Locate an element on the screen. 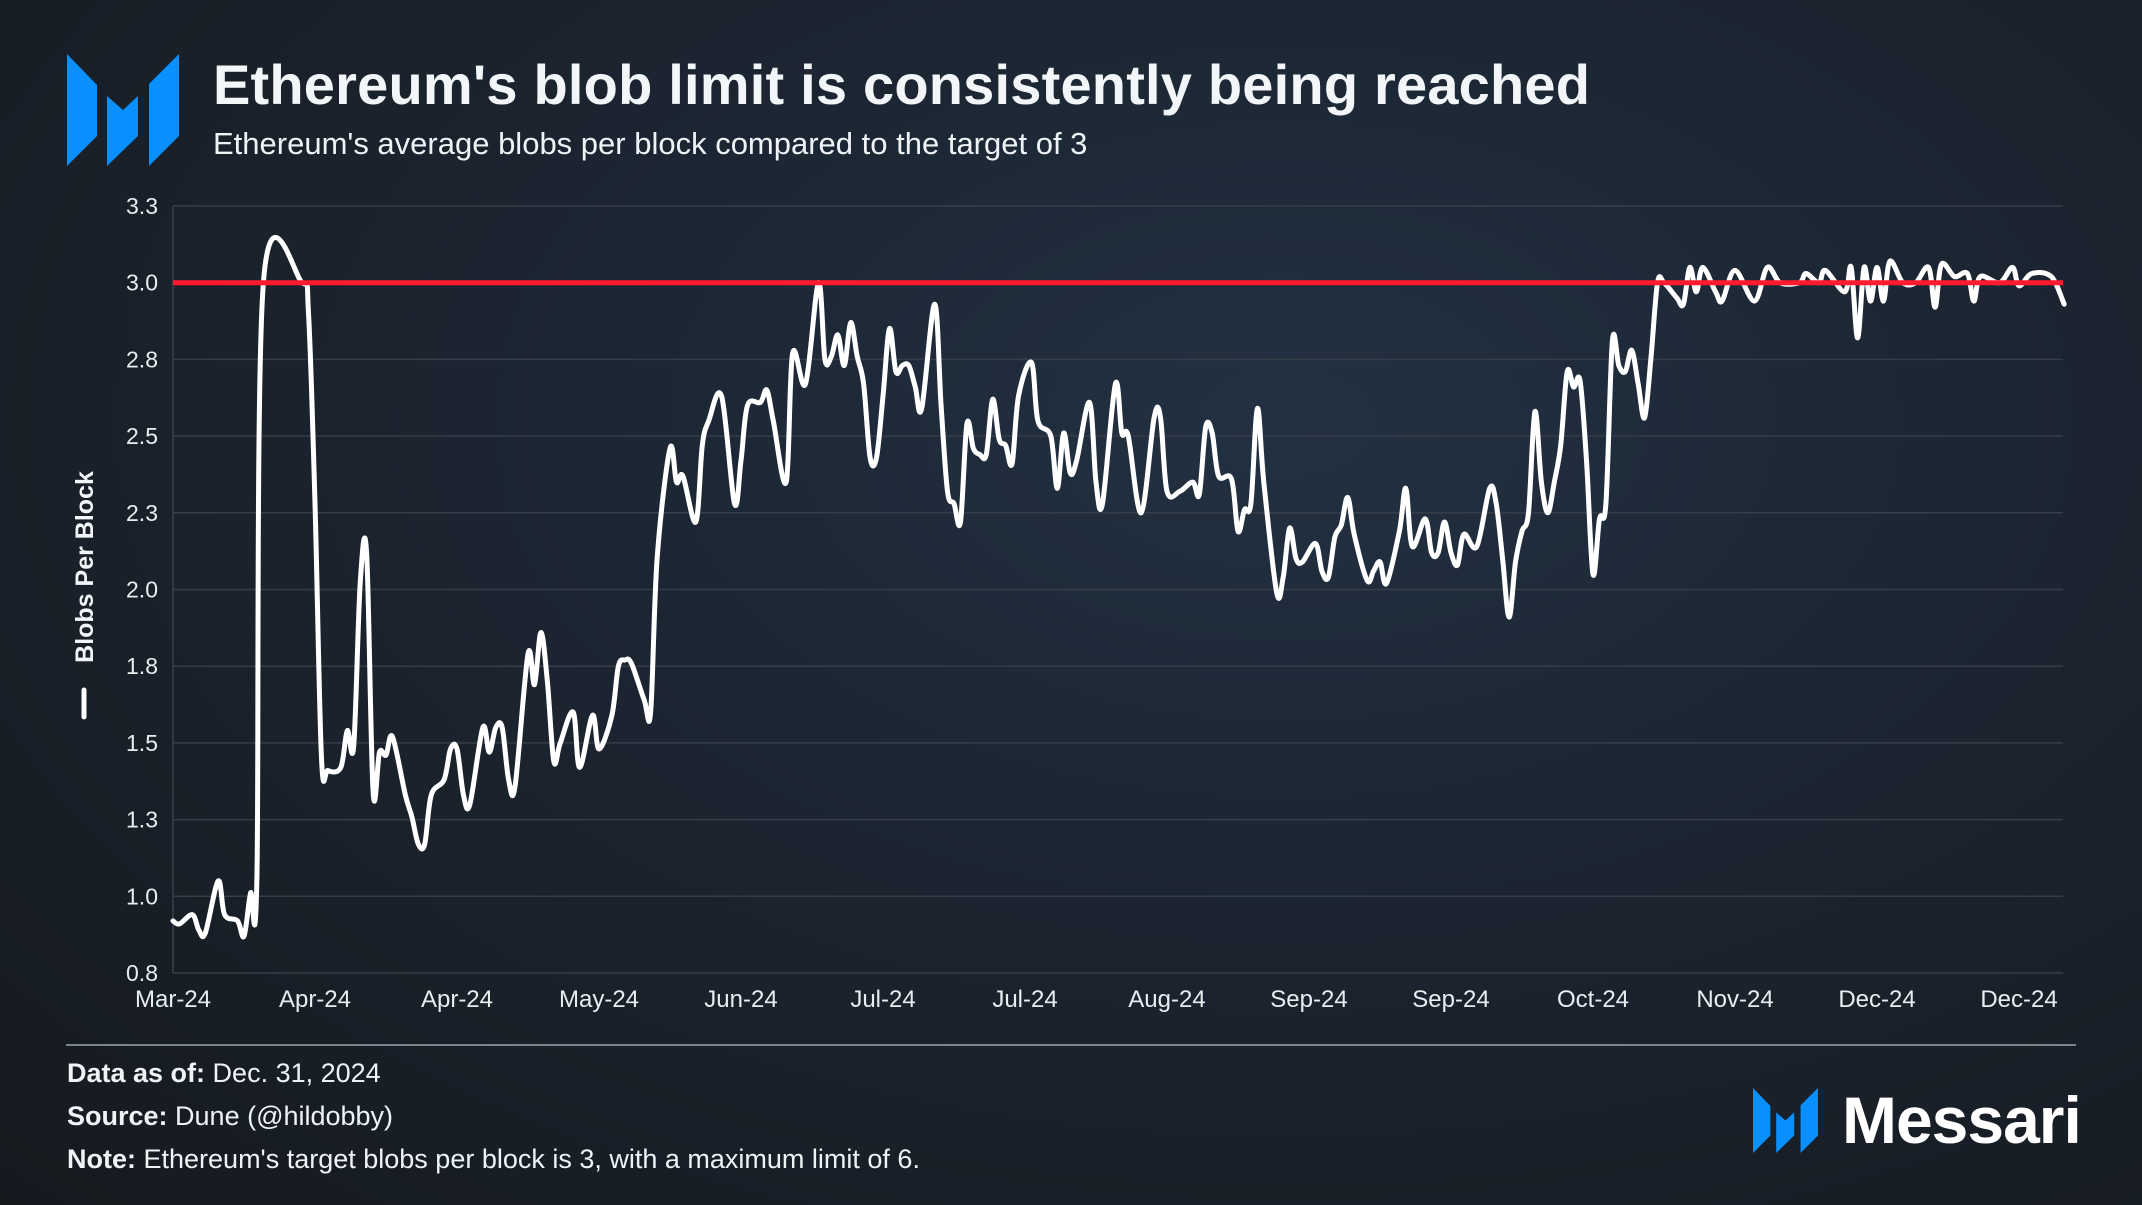 The width and height of the screenshot is (2142, 1205). x-tick-label: Oct-24 is located at coordinates (1593, 999).